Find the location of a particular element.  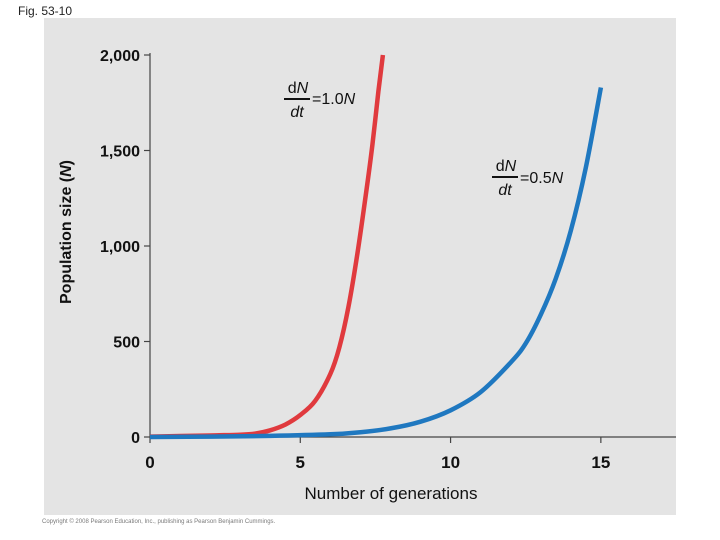

y-axis-label: Population size (N) is located at coordinates (66, 232).